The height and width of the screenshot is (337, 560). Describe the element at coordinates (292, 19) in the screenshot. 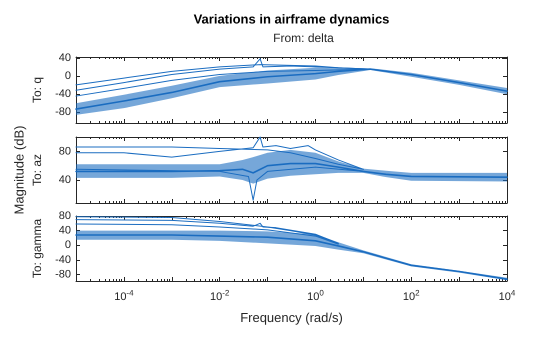

I see `chart-title: Variations in airframe dynamics` at that location.